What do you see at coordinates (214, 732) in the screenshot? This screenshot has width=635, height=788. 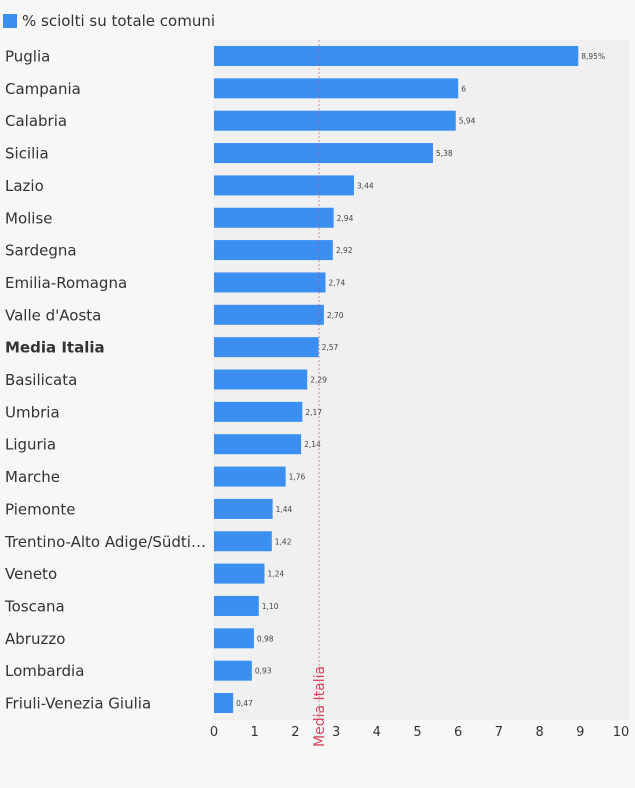 I see `x-tick-label: 0` at bounding box center [214, 732].